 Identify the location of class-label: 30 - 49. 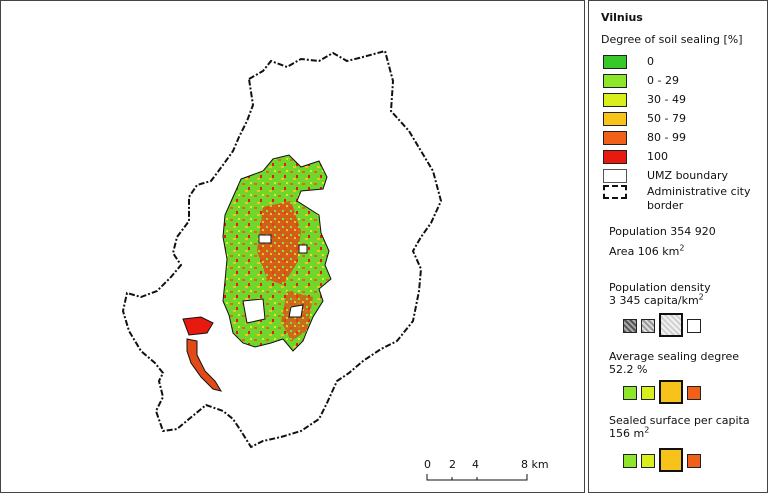
(666, 99).